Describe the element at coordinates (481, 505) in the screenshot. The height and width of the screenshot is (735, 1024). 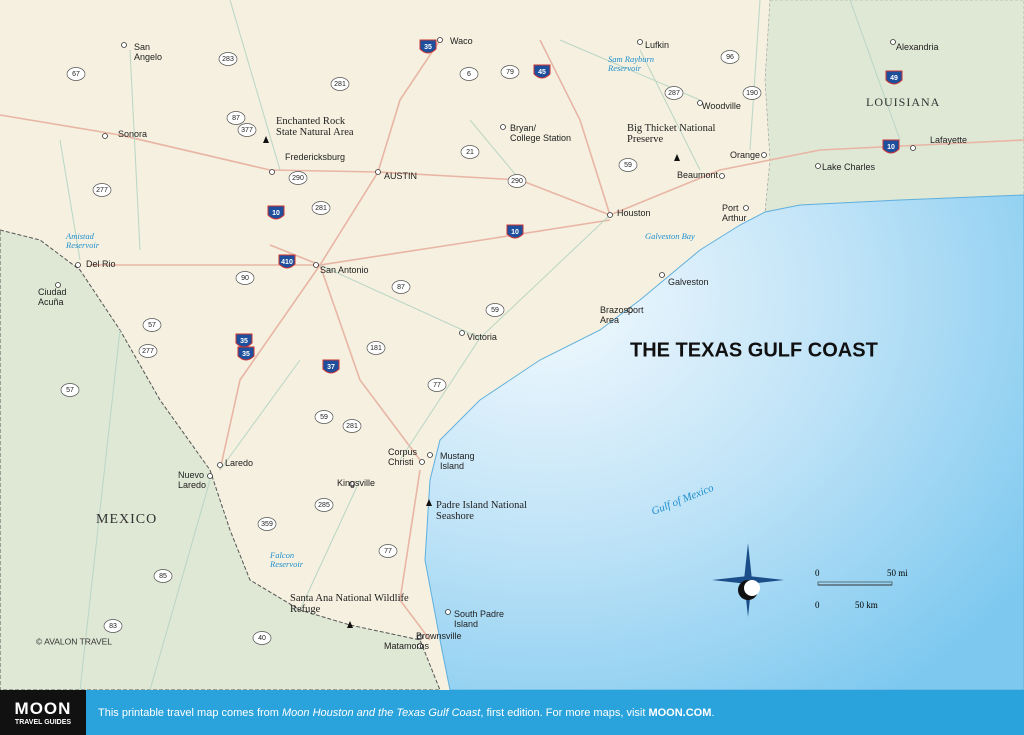
I see `park-label-line: Padre Island National` at that location.